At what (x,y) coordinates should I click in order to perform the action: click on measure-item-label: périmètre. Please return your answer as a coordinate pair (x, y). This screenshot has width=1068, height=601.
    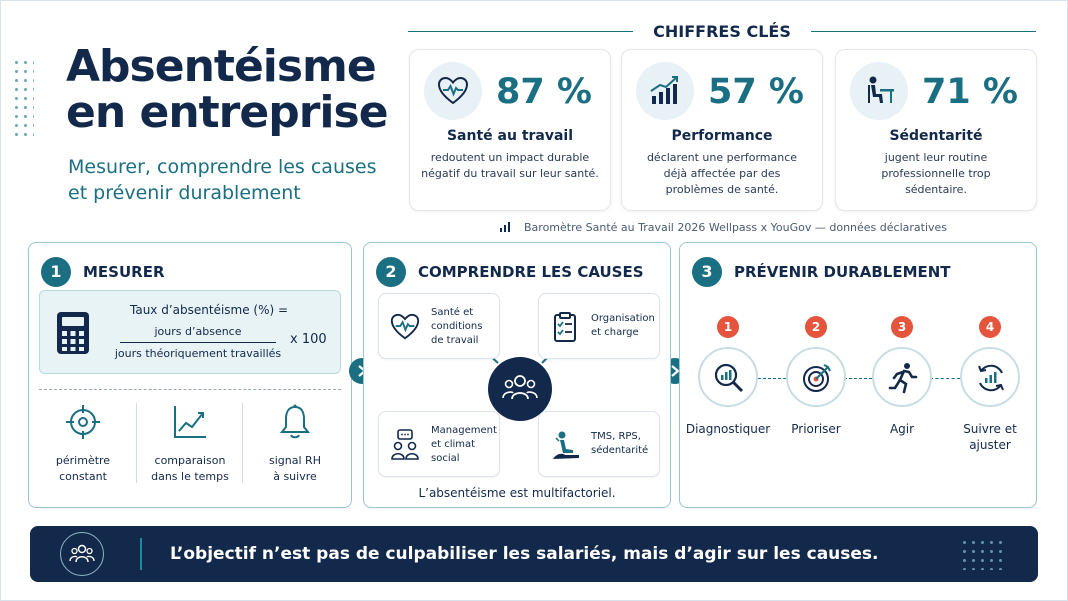
    Looking at the image, I should click on (83, 460).